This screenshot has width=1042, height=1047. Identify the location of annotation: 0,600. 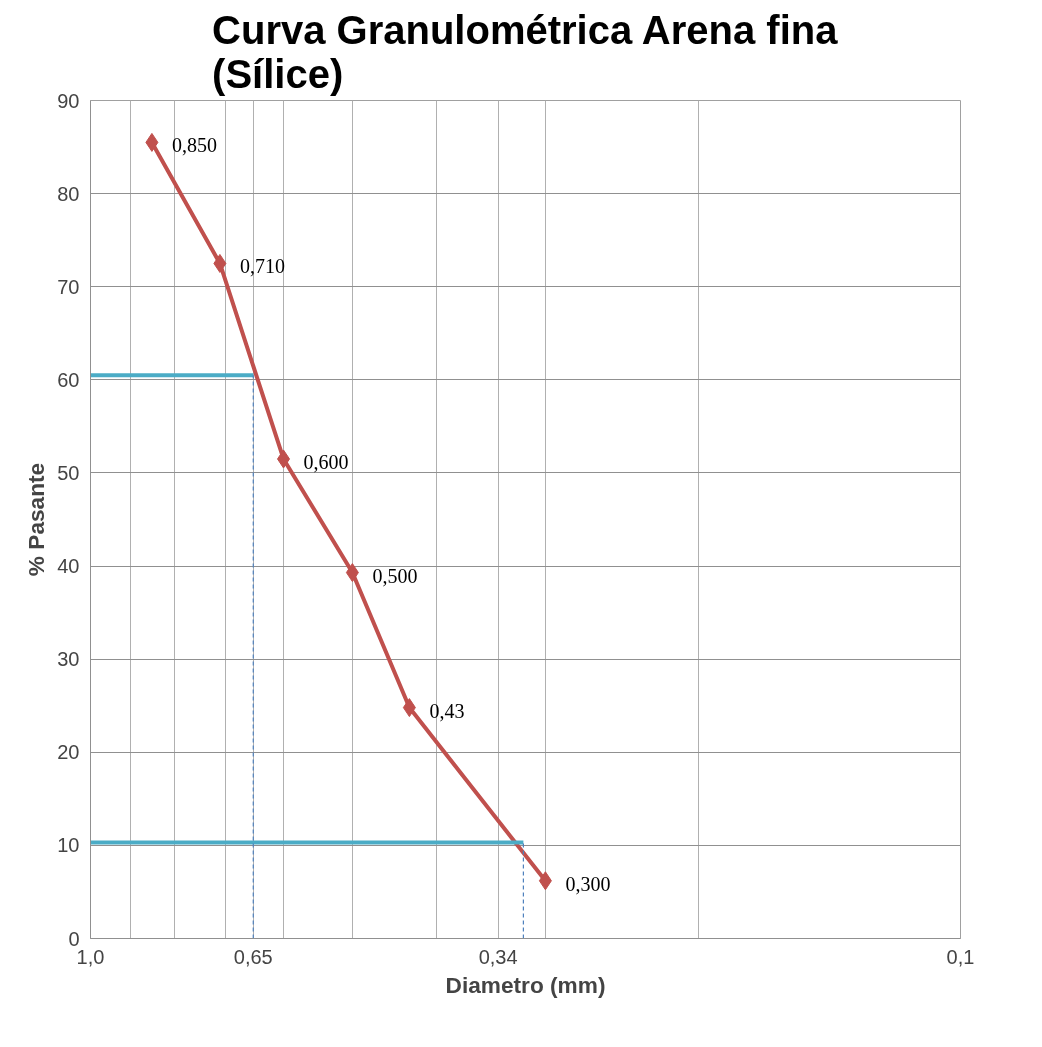
(326, 461).